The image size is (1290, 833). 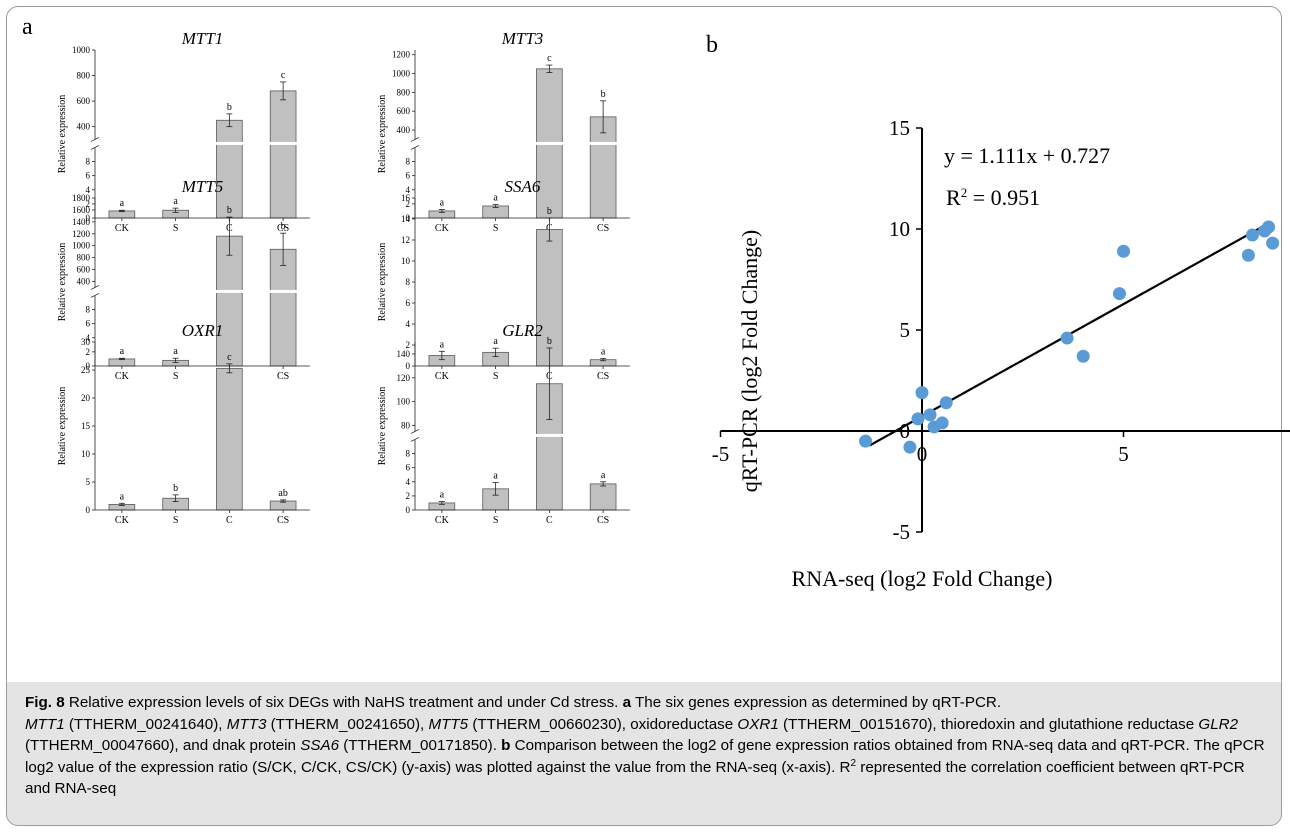 What do you see at coordinates (81, 234) in the screenshot?
I see `y-tick-label: 1200` at bounding box center [81, 234].